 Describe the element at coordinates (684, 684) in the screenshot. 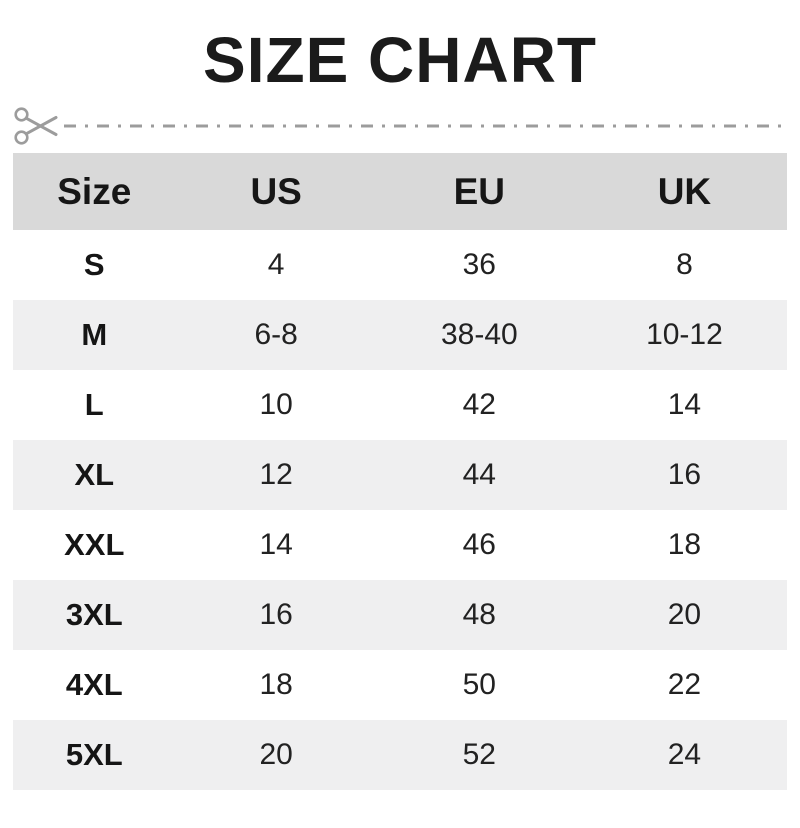

I see `cell-uk: 22` at that location.